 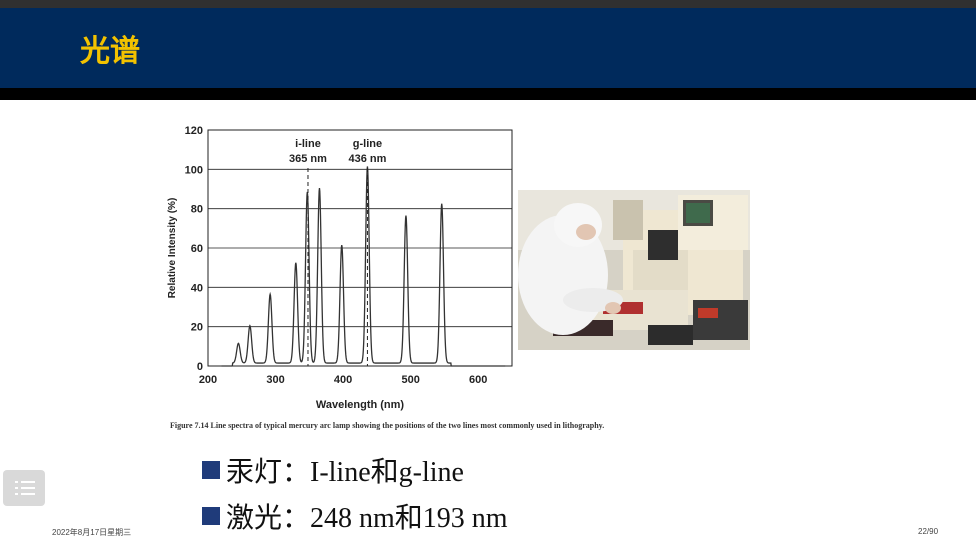 I want to click on slide-date: 2022年8月17日星期三, so click(x=92, y=532).